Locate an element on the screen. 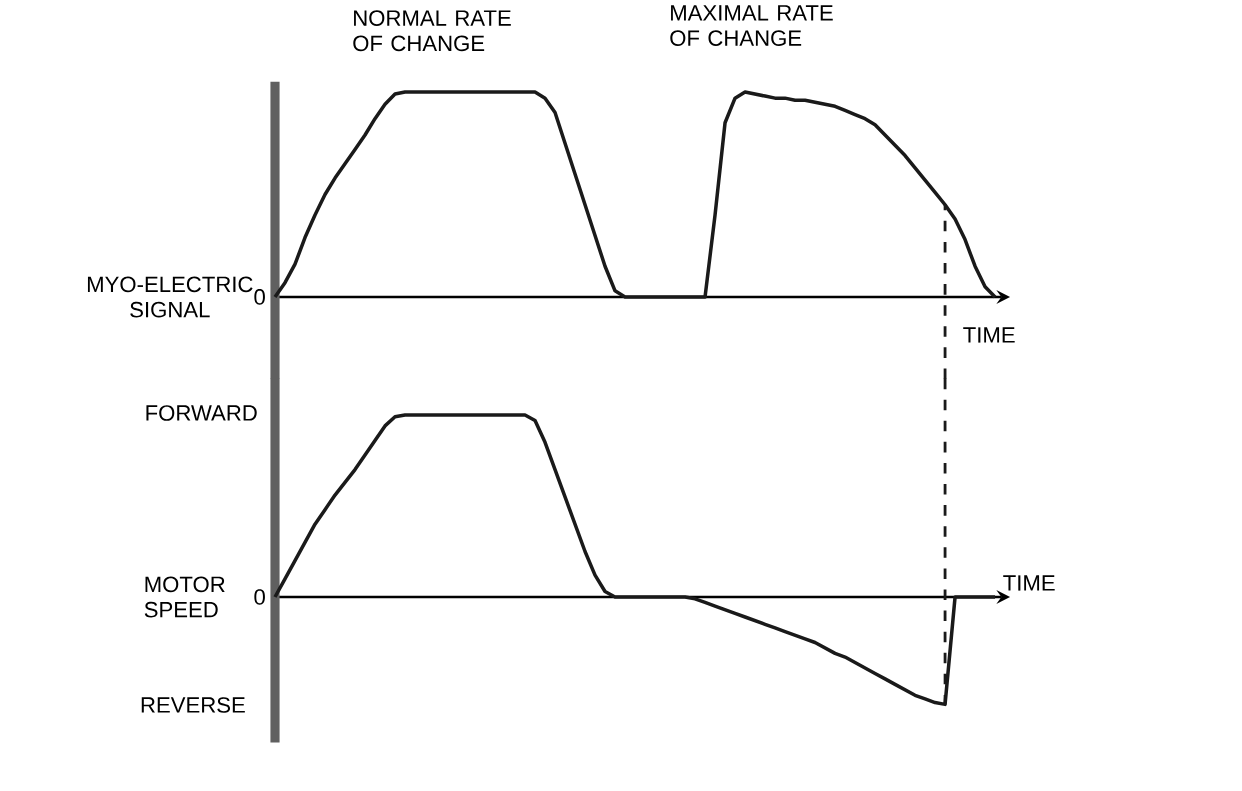 This screenshot has height=791, width=1242. text: NORMAL RATE OF CHANGE is located at coordinates (432, 31).